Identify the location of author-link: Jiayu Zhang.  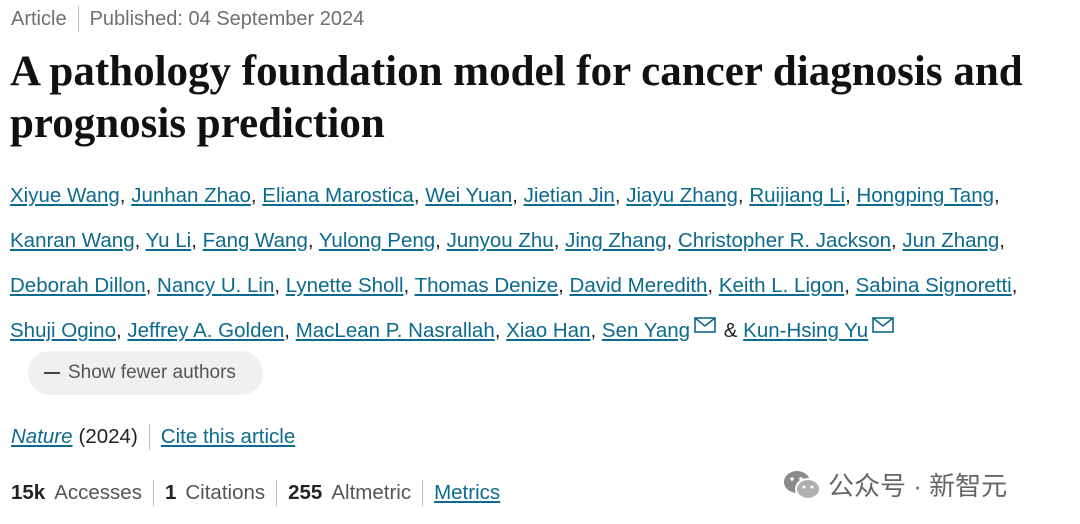
(682, 195).